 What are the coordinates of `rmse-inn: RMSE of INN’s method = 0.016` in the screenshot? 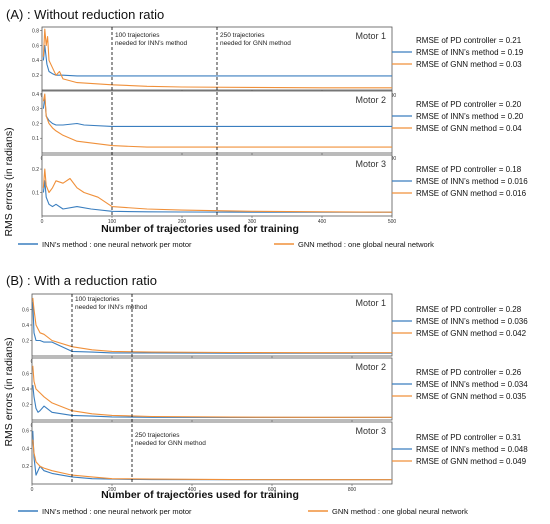 It's located at (472, 181).